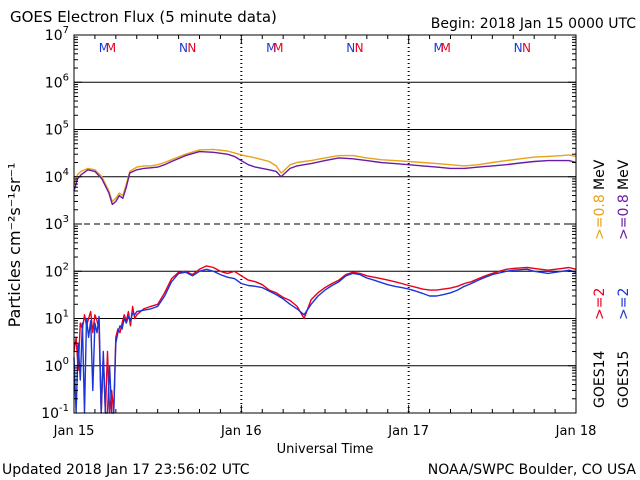 This screenshot has height=480, width=640. Describe the element at coordinates (533, 24) in the screenshot. I see `begin-time-label: Begin: 2018 Jan 15 0000 UTC` at that location.